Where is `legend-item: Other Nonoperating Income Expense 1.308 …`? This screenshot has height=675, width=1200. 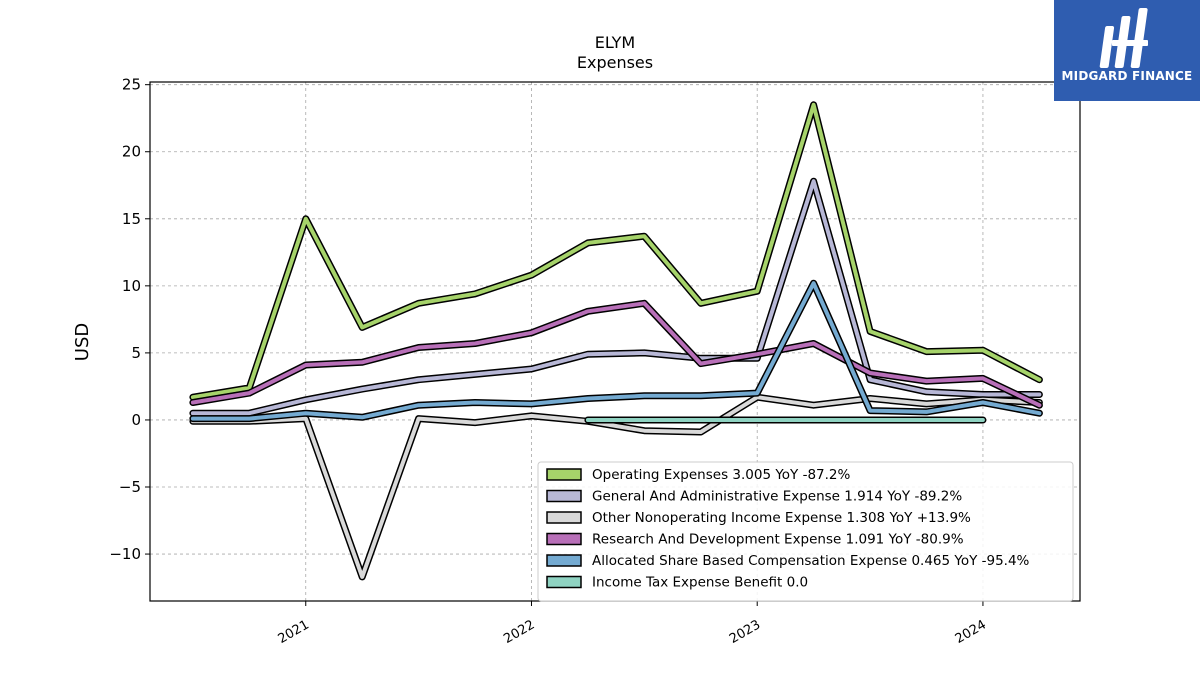
legend-item: Other Nonoperating Income Expense 1.308 … is located at coordinates (758, 518).